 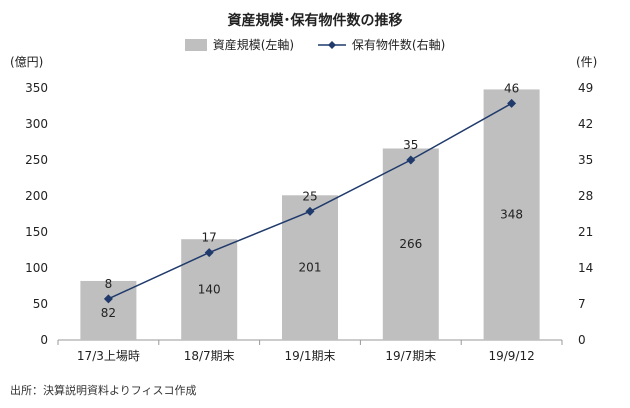 I want to click on line-value-label: 17, so click(x=209, y=238).